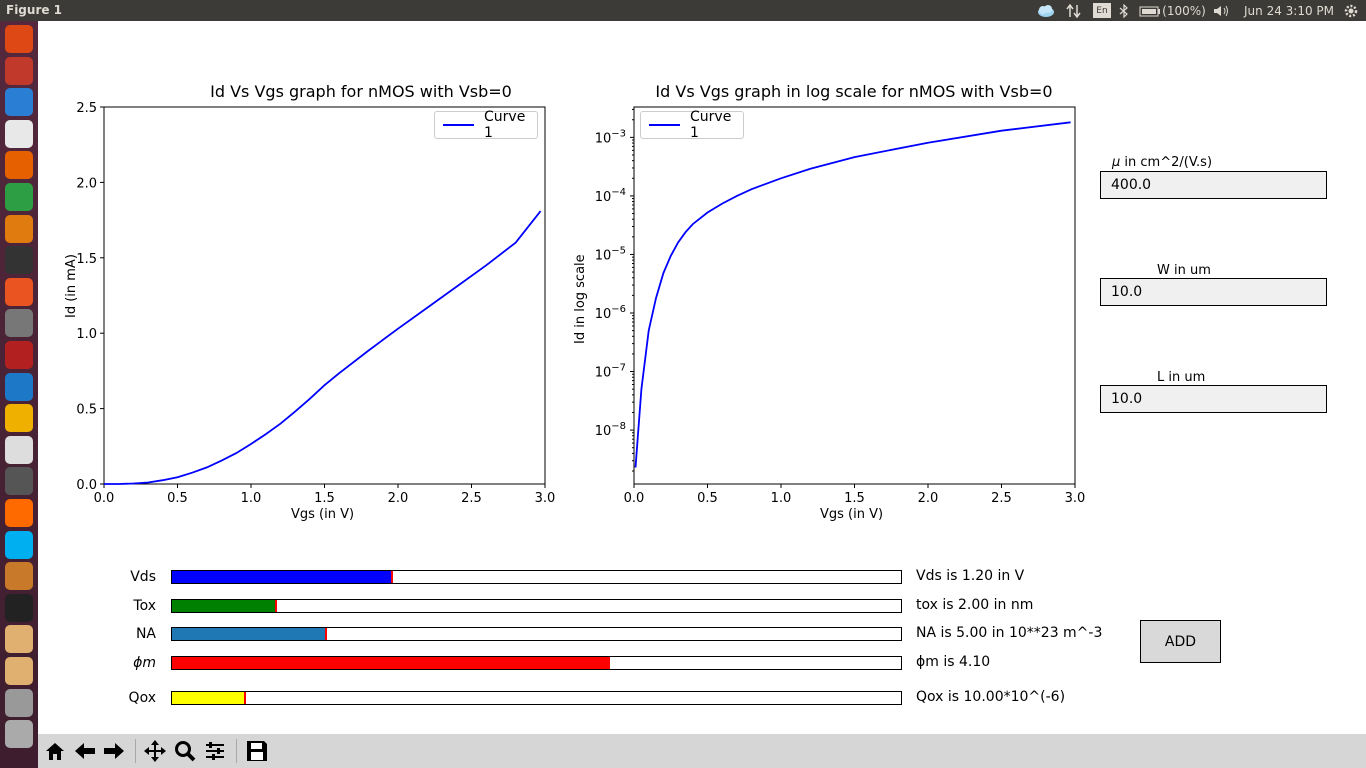 The height and width of the screenshot is (768, 1366). I want to click on na-slider-fill, so click(249, 634).